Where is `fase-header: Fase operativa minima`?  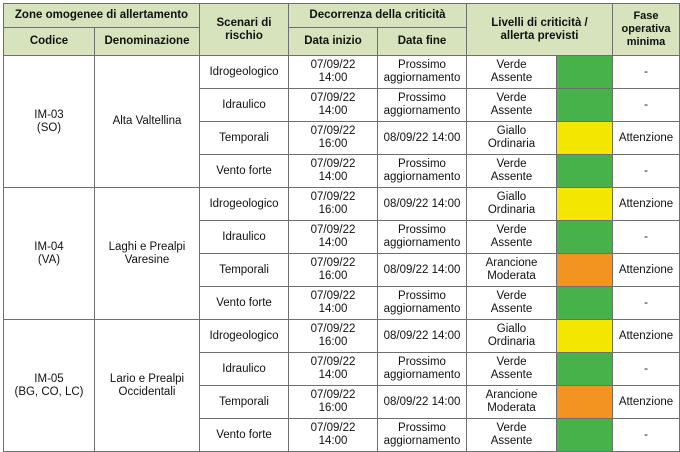
fase-header: Fase operativa minima is located at coordinates (646, 29).